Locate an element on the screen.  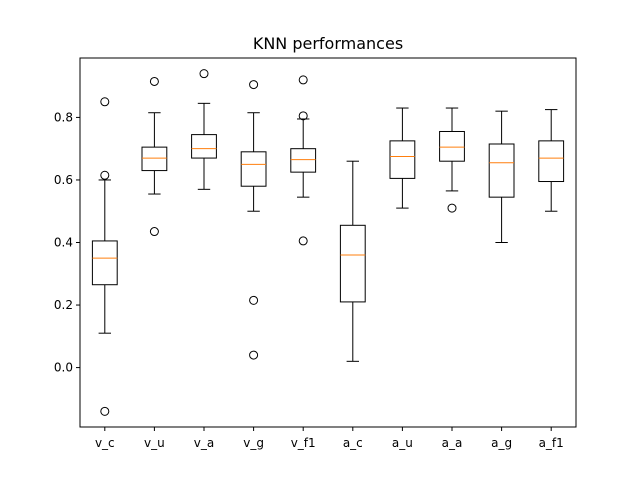
x-tick-label: a_f1 is located at coordinates (551, 443).